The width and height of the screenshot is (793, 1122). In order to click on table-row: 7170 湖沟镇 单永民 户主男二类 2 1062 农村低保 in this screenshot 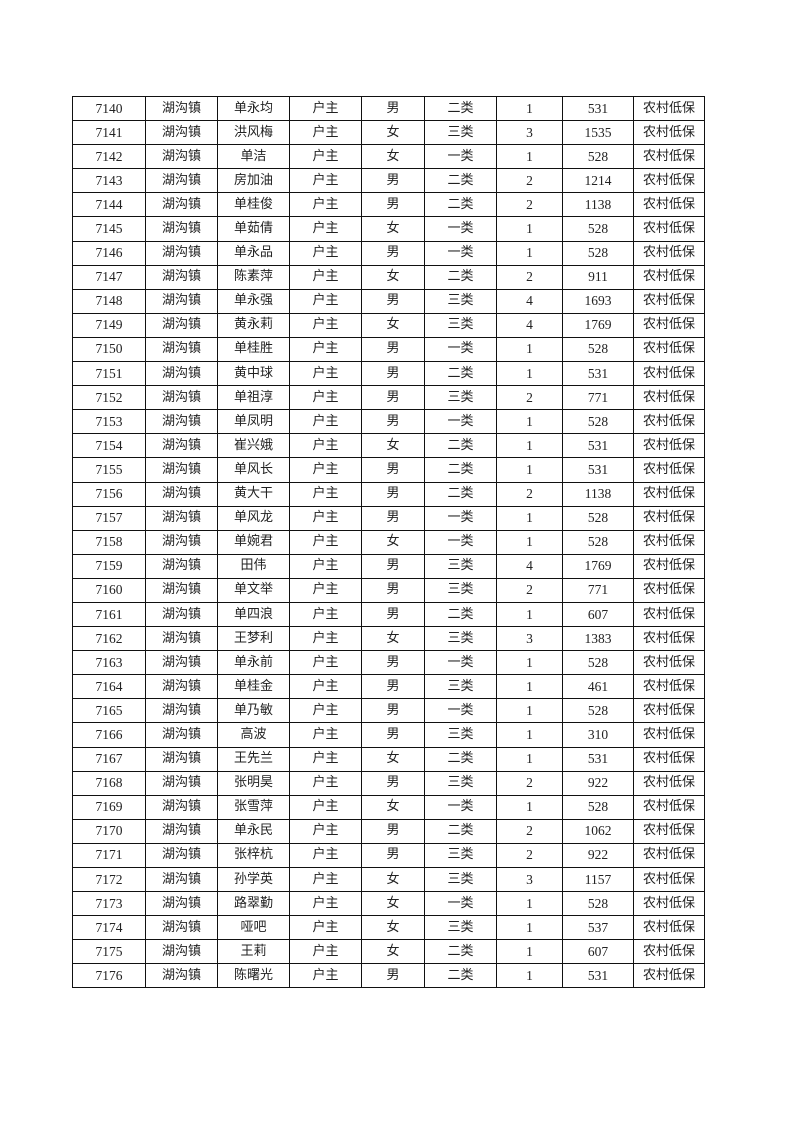, I will do `click(388, 831)`.